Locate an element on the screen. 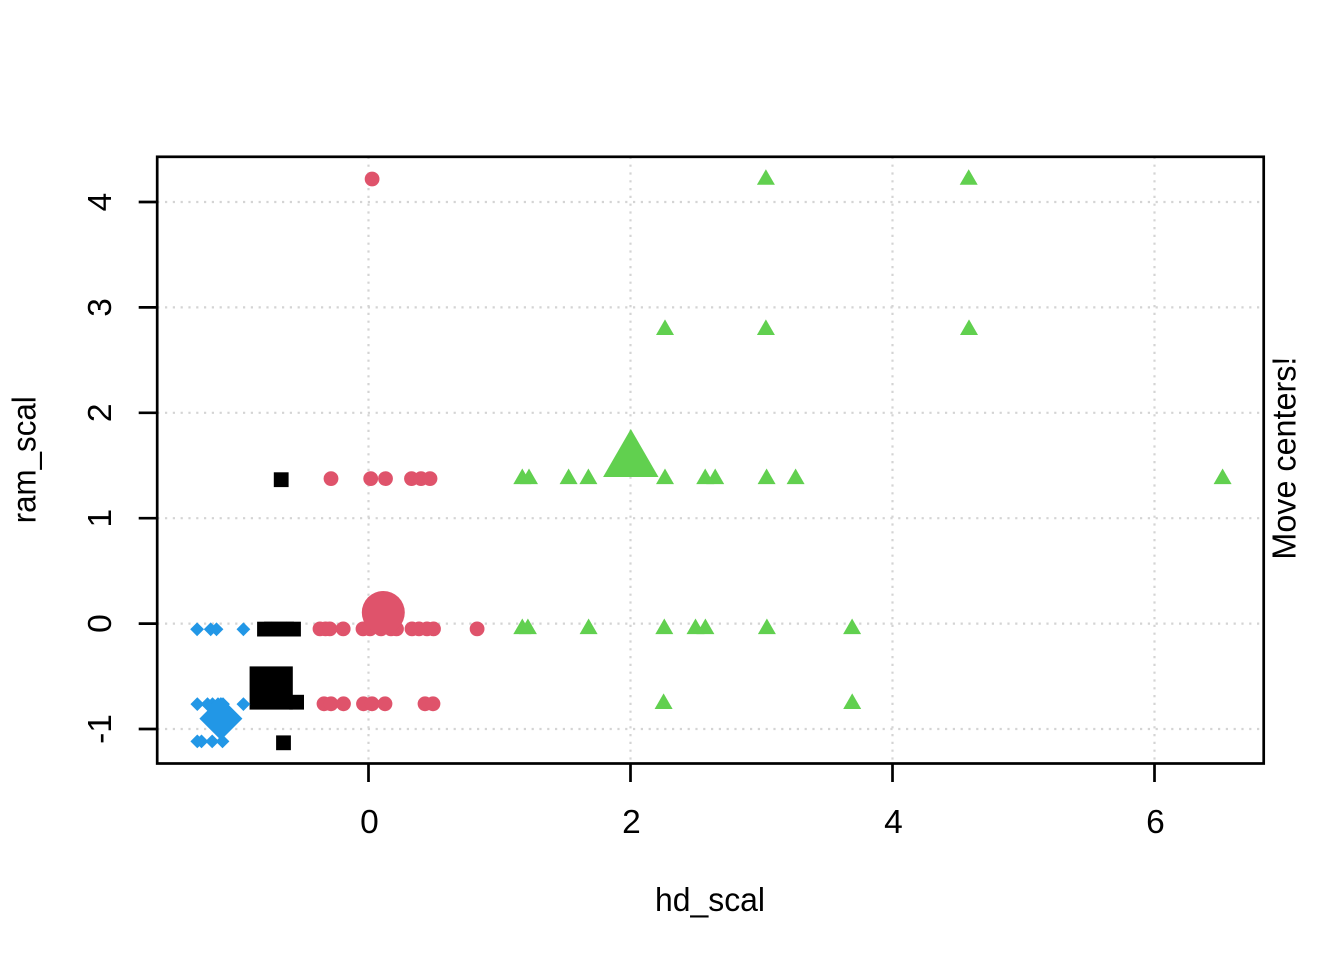 Image resolution: width=1344 pixels, height=960 pixels. svg-text: ram_scal is located at coordinates (23, 459).